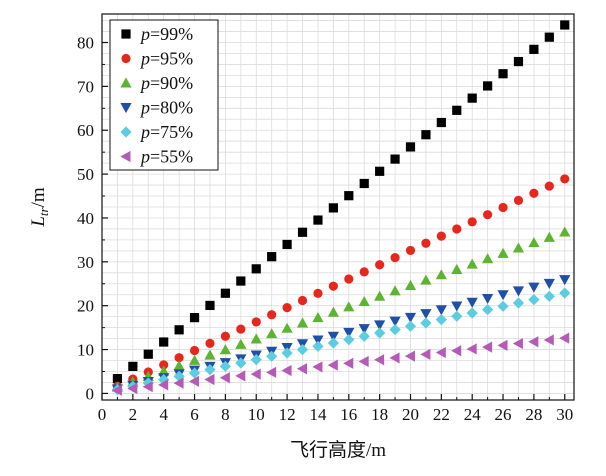 The height and width of the screenshot is (476, 606). What do you see at coordinates (256, 414) in the screenshot?
I see `x-tick-label: 10` at bounding box center [256, 414].